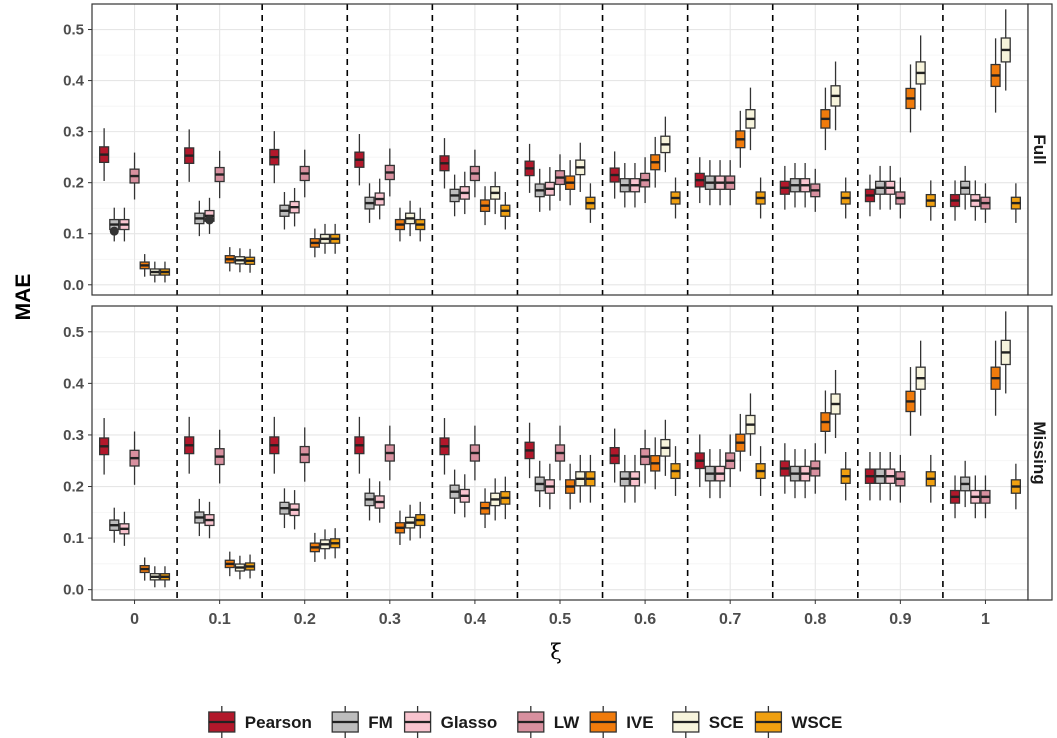  I want to click on legend-label: IVE, so click(639, 722).